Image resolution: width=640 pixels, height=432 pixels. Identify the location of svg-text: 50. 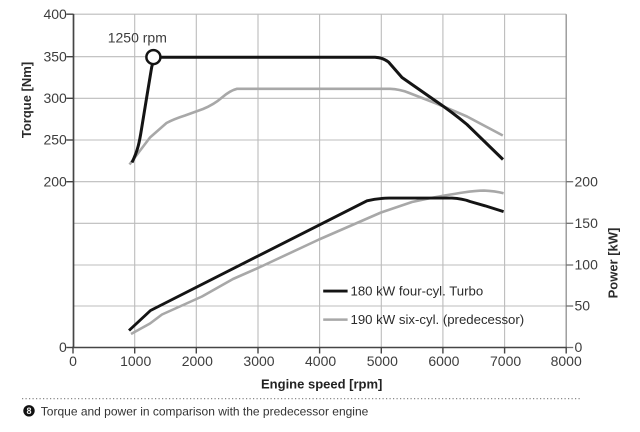
(583, 306).